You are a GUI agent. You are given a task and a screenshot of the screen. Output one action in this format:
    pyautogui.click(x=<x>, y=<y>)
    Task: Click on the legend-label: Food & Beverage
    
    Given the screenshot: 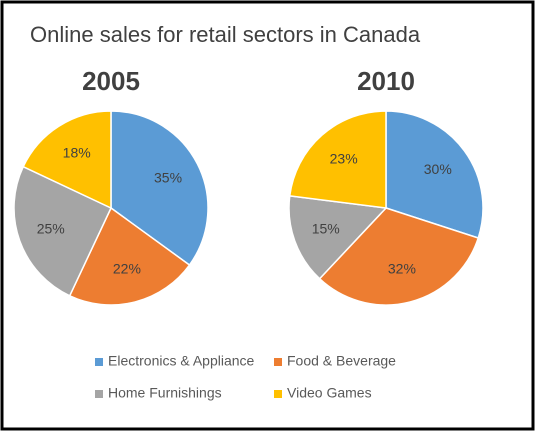 What is the action you would take?
    pyautogui.click(x=341, y=361)
    